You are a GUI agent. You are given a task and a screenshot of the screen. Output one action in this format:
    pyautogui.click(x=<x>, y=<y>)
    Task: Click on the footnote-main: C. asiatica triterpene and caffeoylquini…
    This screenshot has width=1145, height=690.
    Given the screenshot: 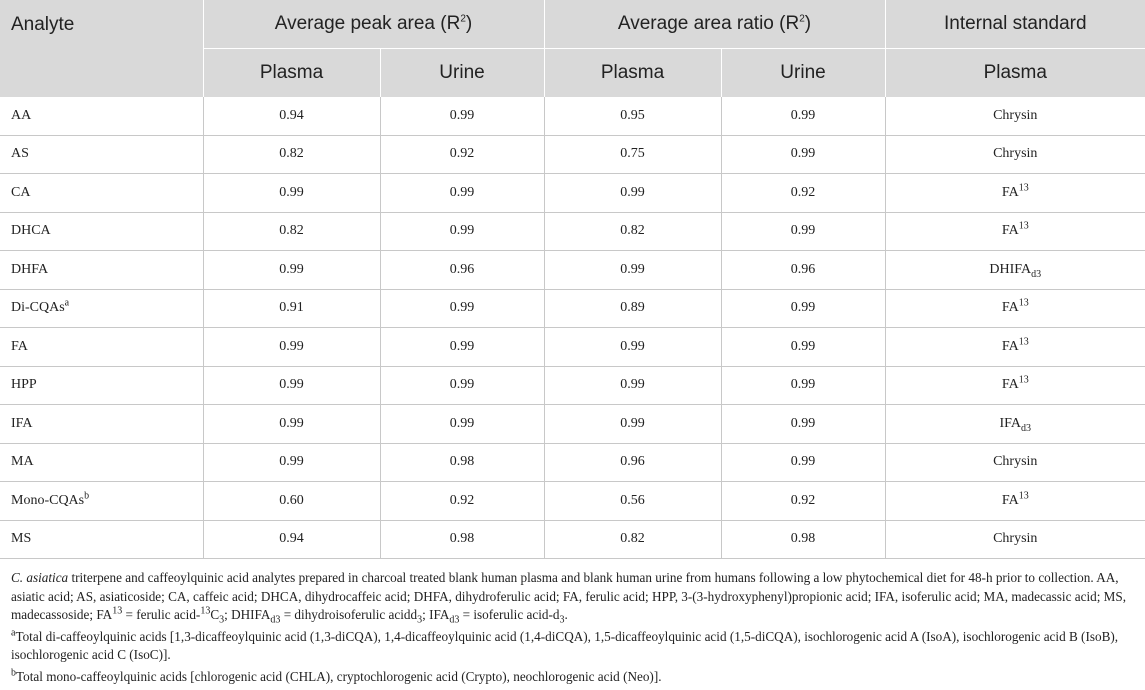 What is the action you would take?
    pyautogui.click(x=569, y=598)
    